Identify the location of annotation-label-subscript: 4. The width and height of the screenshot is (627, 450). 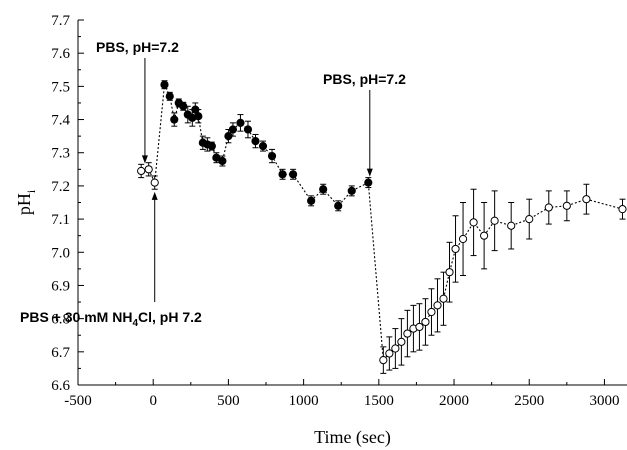
(135, 323).